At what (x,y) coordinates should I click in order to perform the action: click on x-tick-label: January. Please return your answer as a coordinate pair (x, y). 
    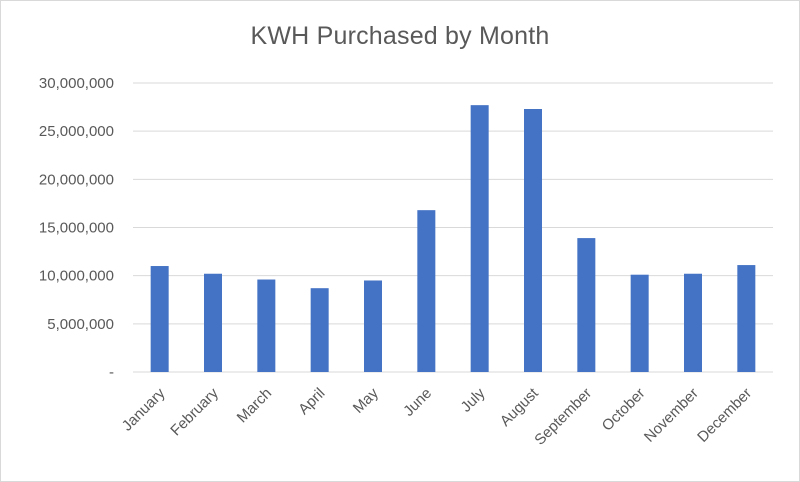
    Looking at the image, I should click on (144, 409).